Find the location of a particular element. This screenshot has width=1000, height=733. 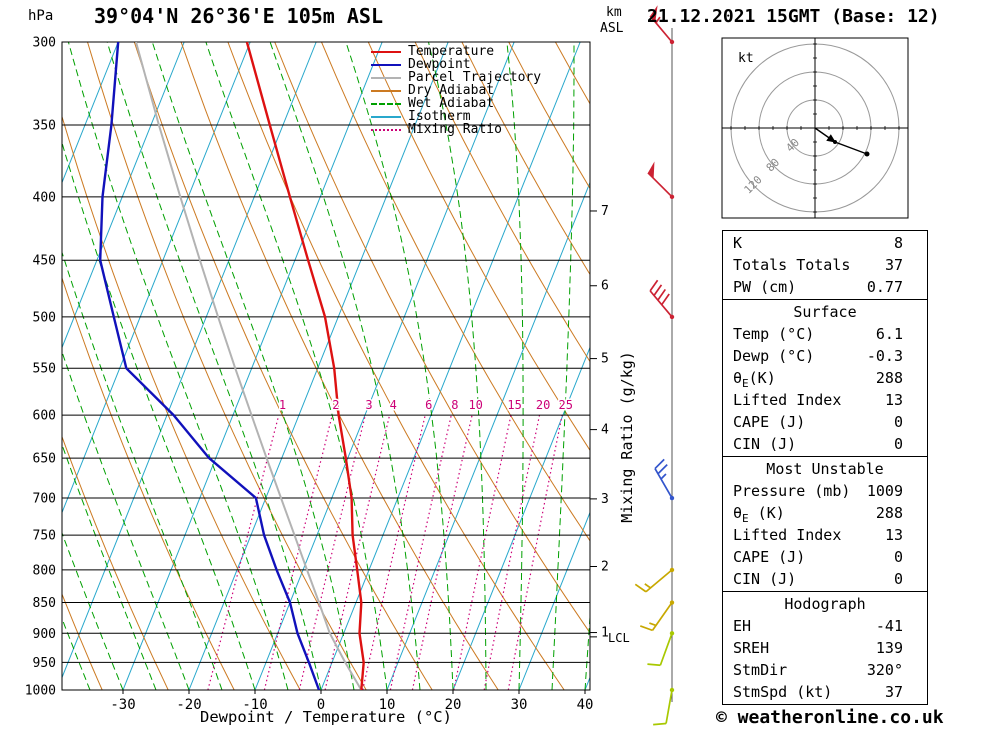

legend-item: Wet Adiabat is located at coordinates (456, 103).